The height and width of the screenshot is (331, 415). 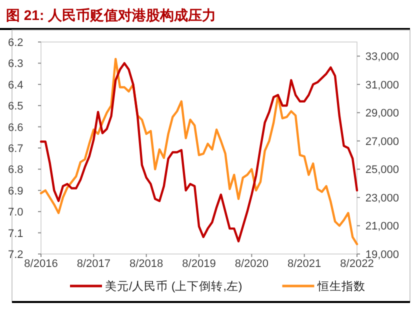 I want to click on y-tick-label: 6.6, so click(x=16, y=128).